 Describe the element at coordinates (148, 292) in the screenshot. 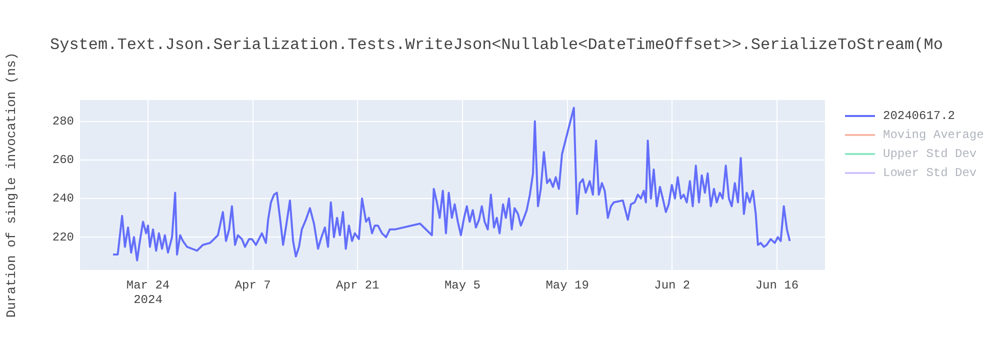

I see `x-tick-label: Mar 24 2024` at that location.